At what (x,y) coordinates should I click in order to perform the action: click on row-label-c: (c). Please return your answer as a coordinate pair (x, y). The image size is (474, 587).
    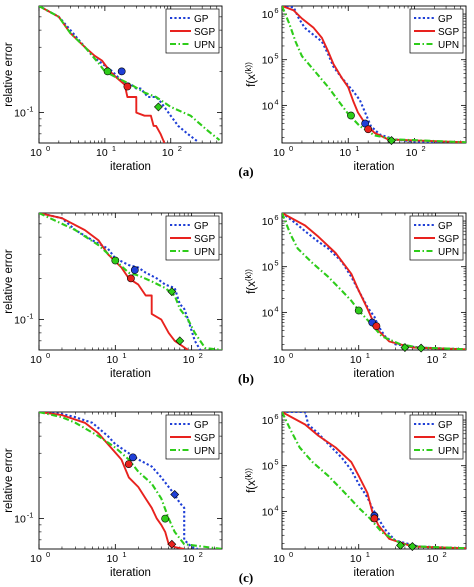
    Looking at the image, I should click on (246, 577).